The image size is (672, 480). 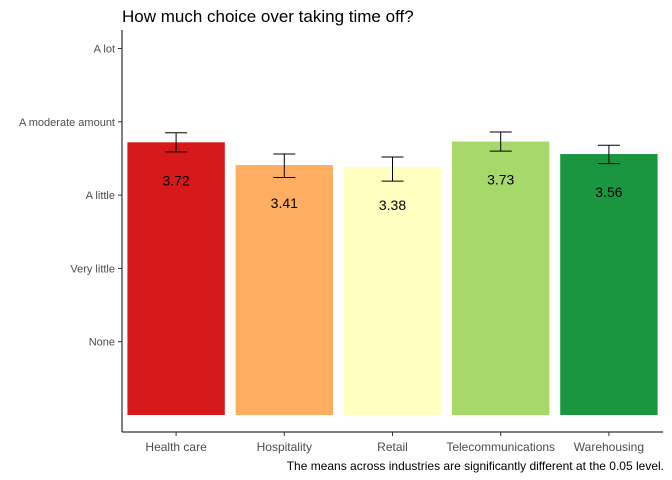 I want to click on data-label: 3.41, so click(x=284, y=203).